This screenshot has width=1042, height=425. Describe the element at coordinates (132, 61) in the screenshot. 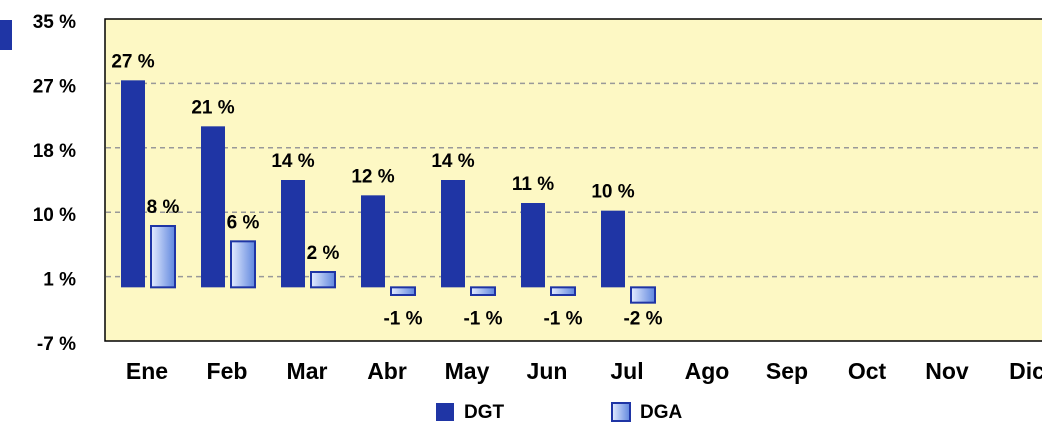

I see `data-label: 27 %` at that location.